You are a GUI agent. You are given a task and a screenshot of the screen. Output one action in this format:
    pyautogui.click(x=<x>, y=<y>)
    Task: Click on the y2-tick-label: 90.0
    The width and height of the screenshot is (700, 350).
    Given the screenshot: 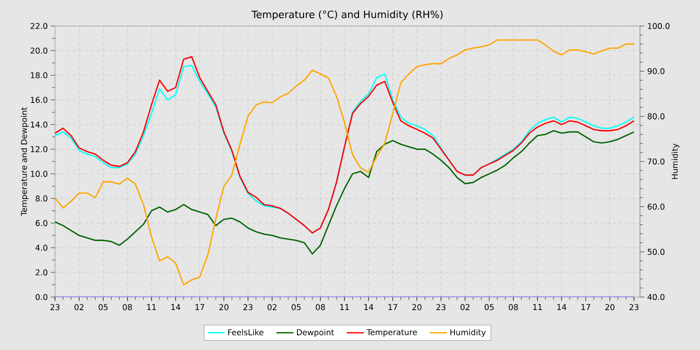 What is the action you would take?
    pyautogui.click(x=656, y=71)
    